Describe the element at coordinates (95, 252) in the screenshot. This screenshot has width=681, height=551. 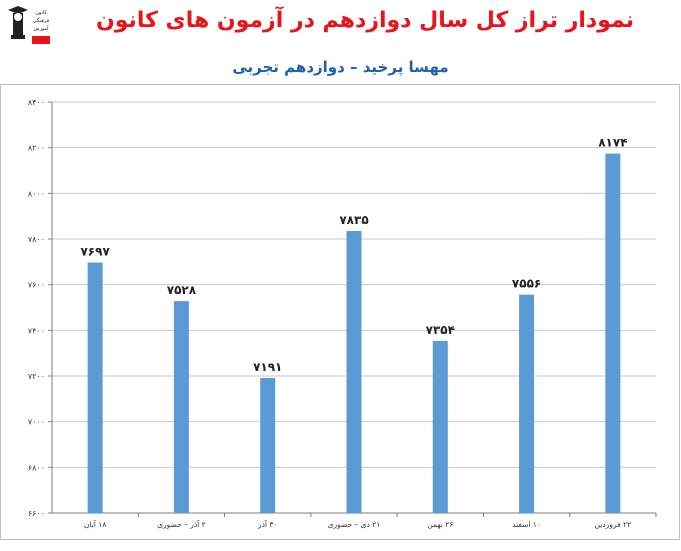
I see `data-label: ۷۶۹۷` at that location.